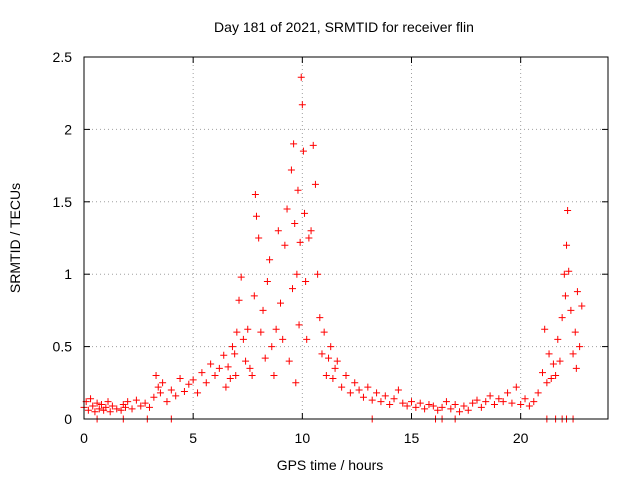  I want to click on x-tick-label: 5, so click(193, 438).